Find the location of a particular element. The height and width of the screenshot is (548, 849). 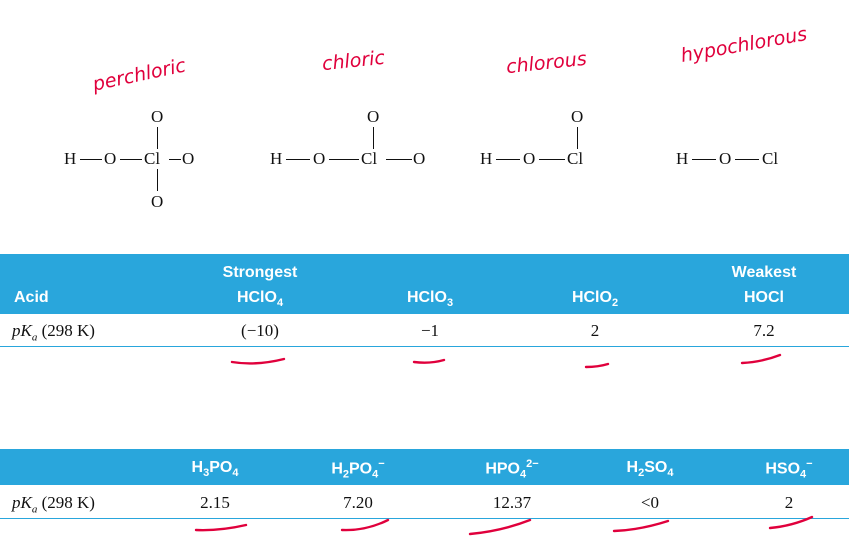

underline-h3po4 is located at coordinates (221, 527).